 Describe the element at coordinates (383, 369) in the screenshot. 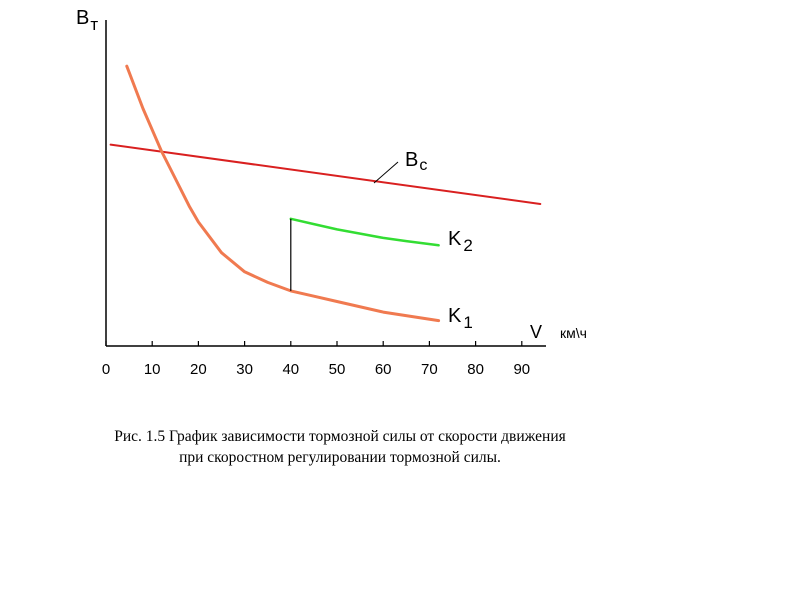

I see `x-tick-label-60: 60` at that location.